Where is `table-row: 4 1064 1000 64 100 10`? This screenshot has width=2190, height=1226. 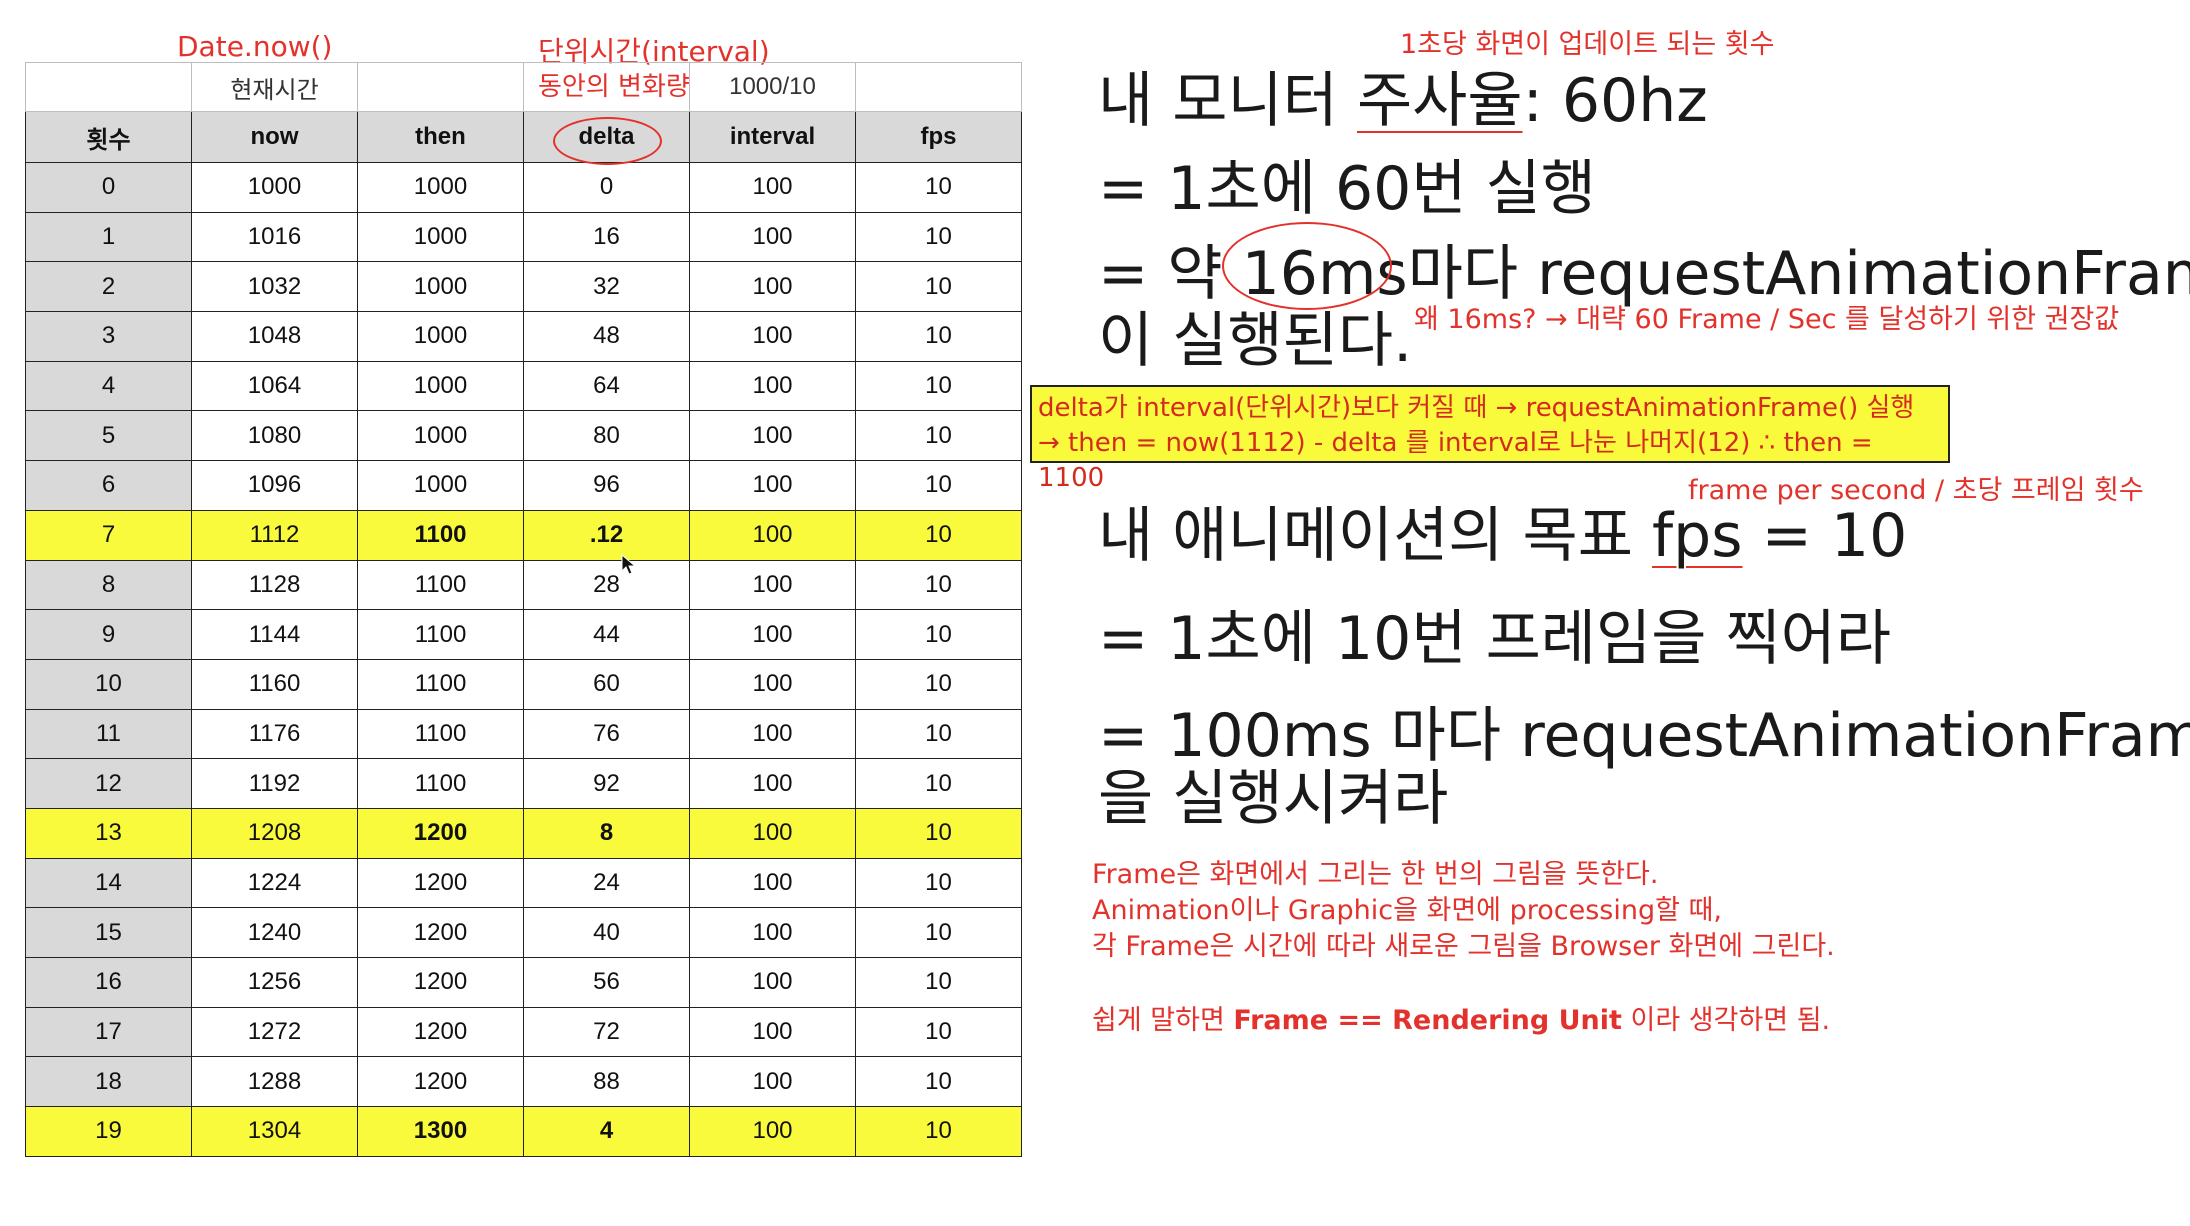
table-row: 4 1064 1000 64 100 10 is located at coordinates (523, 386).